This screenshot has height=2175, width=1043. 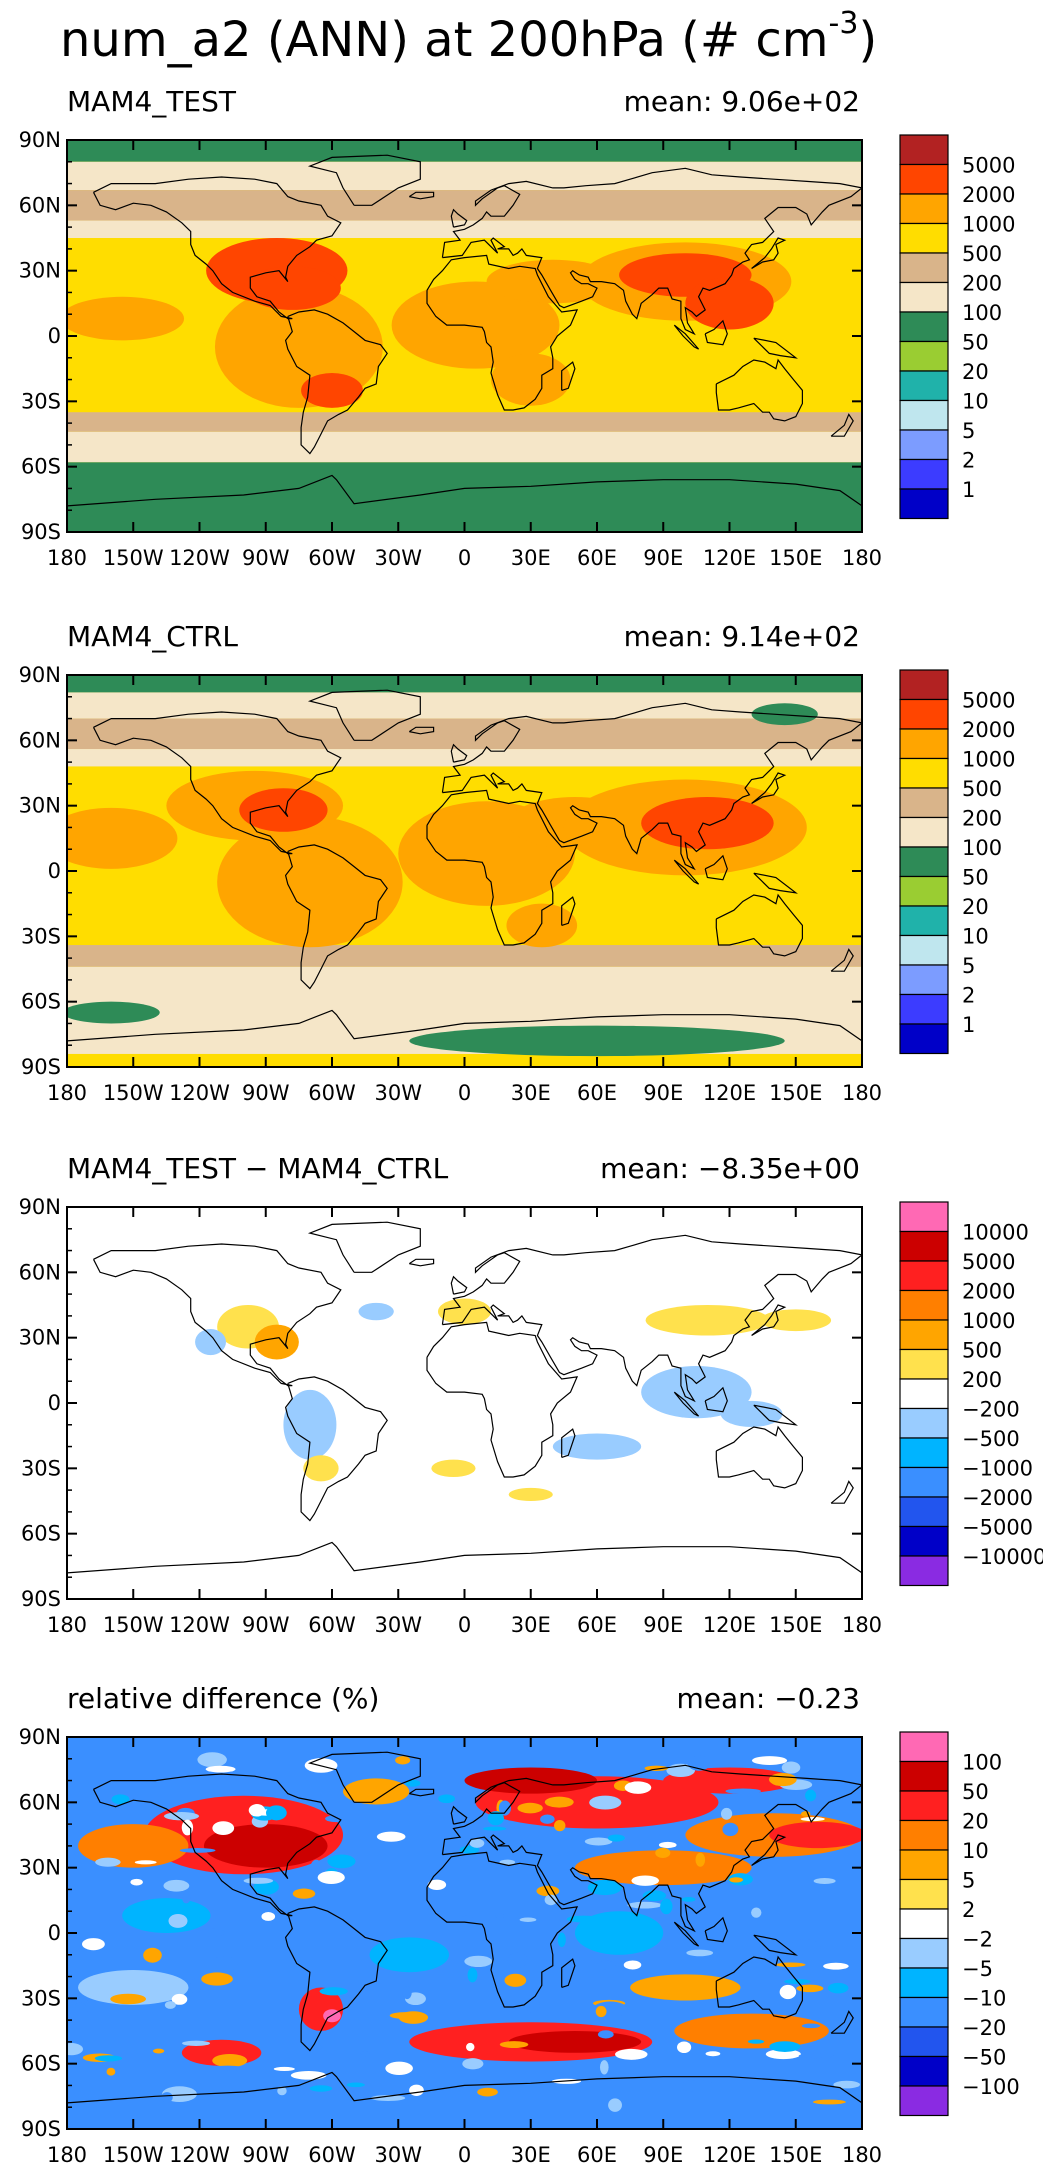 What do you see at coordinates (977, 1940) in the screenshot?
I see `colorbar-label: −2` at bounding box center [977, 1940].